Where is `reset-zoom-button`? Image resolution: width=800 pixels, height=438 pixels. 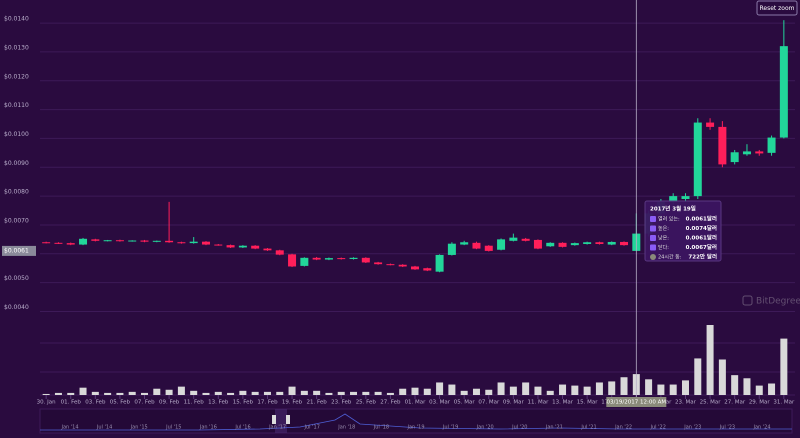
reset-zoom-button is located at coordinates (777, 8).